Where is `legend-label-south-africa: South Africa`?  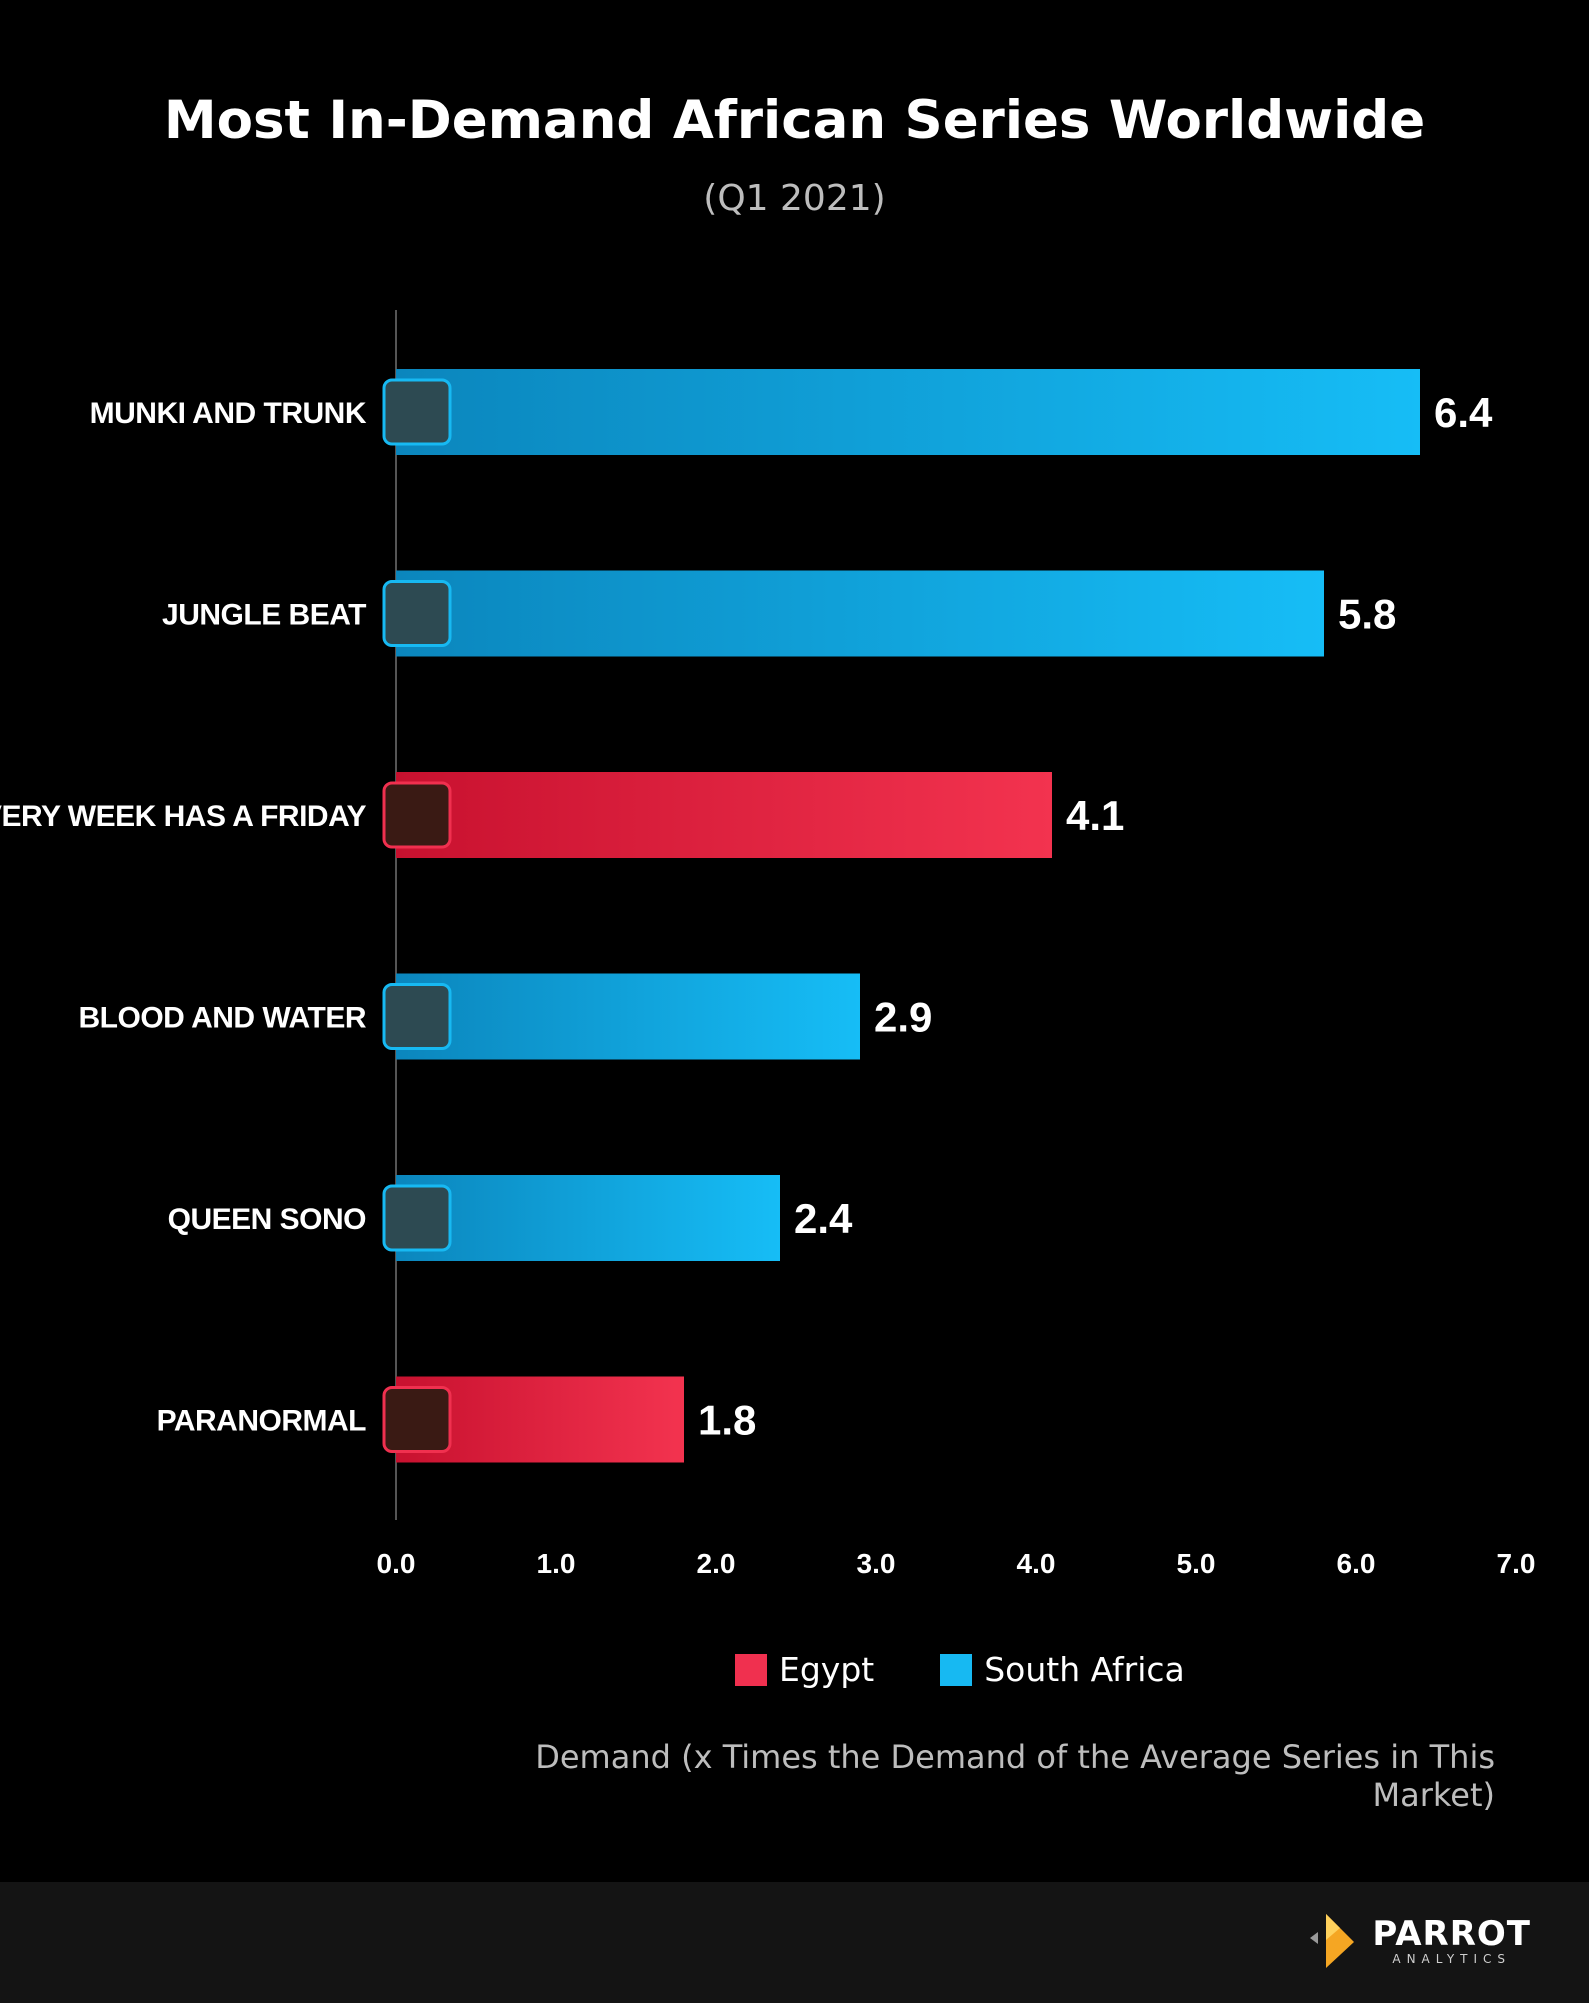 legend-label-south-africa: South Africa is located at coordinates (1084, 1669).